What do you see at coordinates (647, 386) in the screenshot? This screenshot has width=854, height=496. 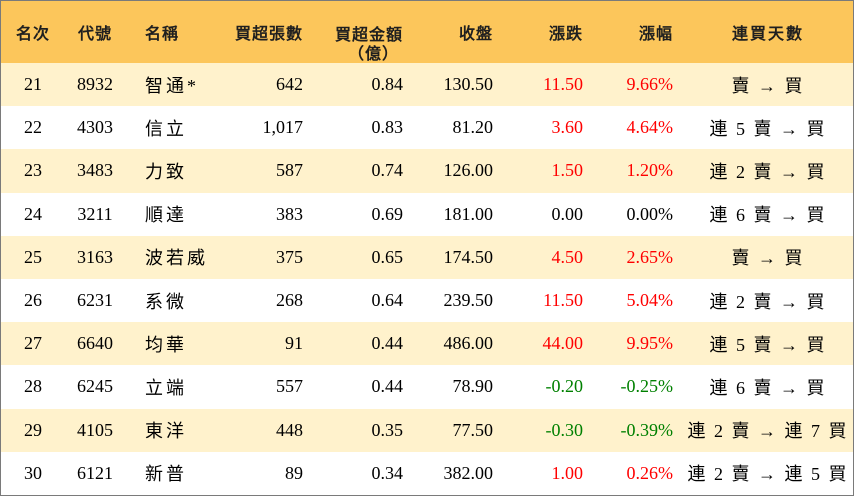 I see `cell-pct: -0.25%` at bounding box center [647, 386].